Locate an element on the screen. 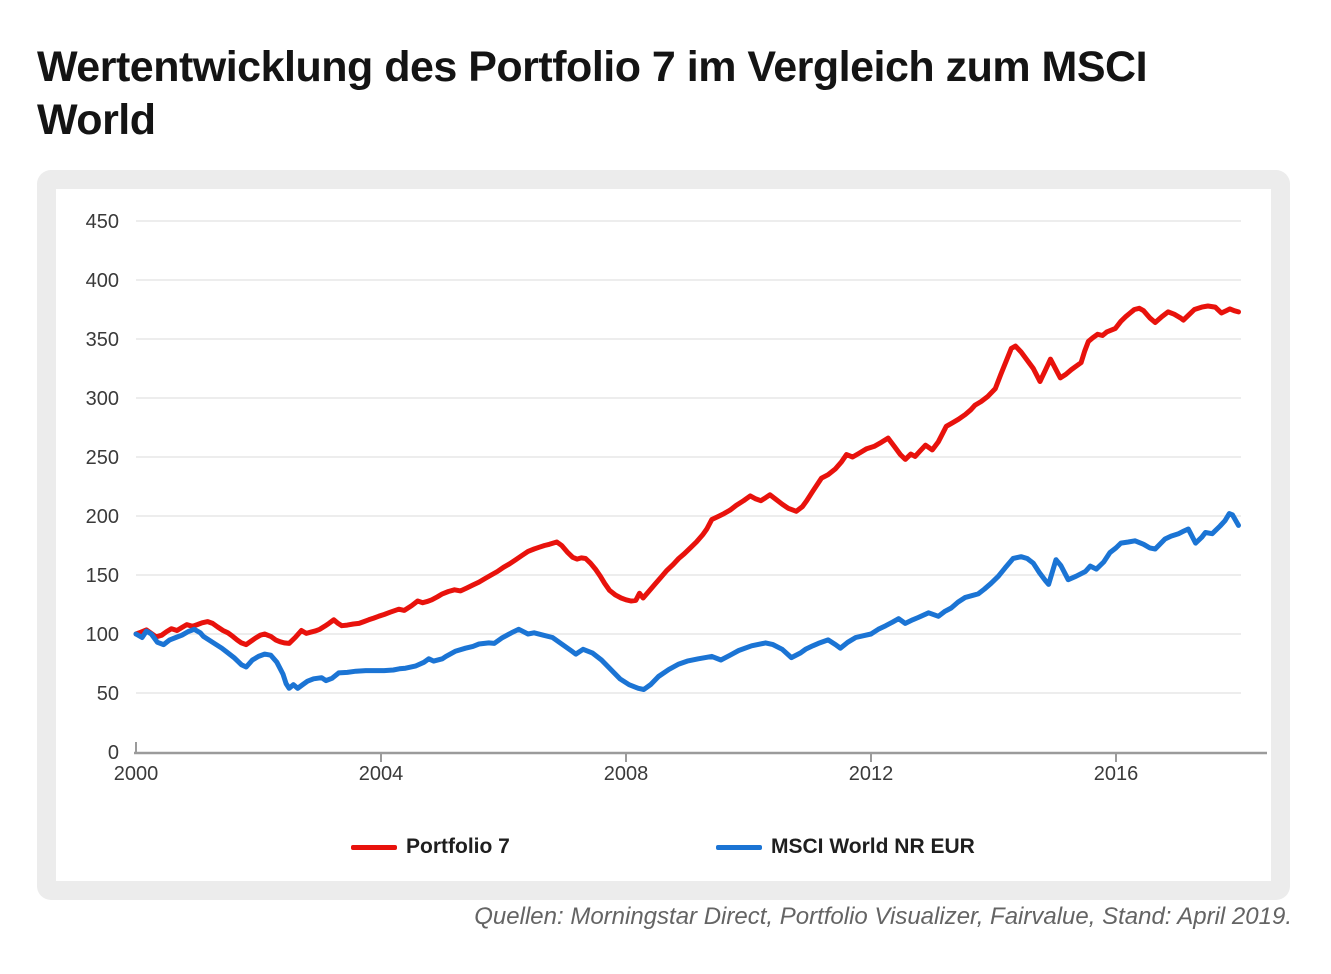 Image resolution: width=1331 pixels, height=974 pixels. x-axis-tick-label: 2004 is located at coordinates (381, 774).